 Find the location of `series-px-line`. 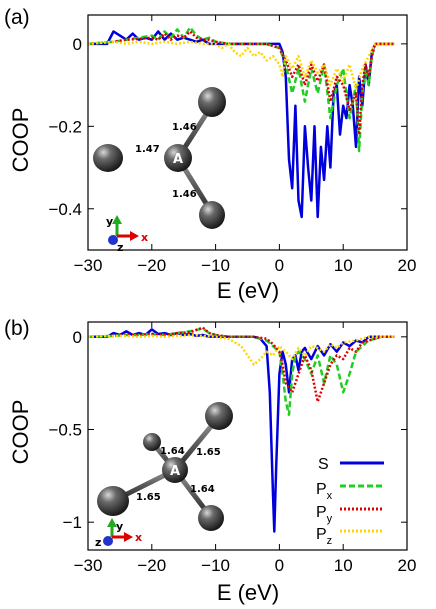

series-px-line is located at coordinates (241, 371).